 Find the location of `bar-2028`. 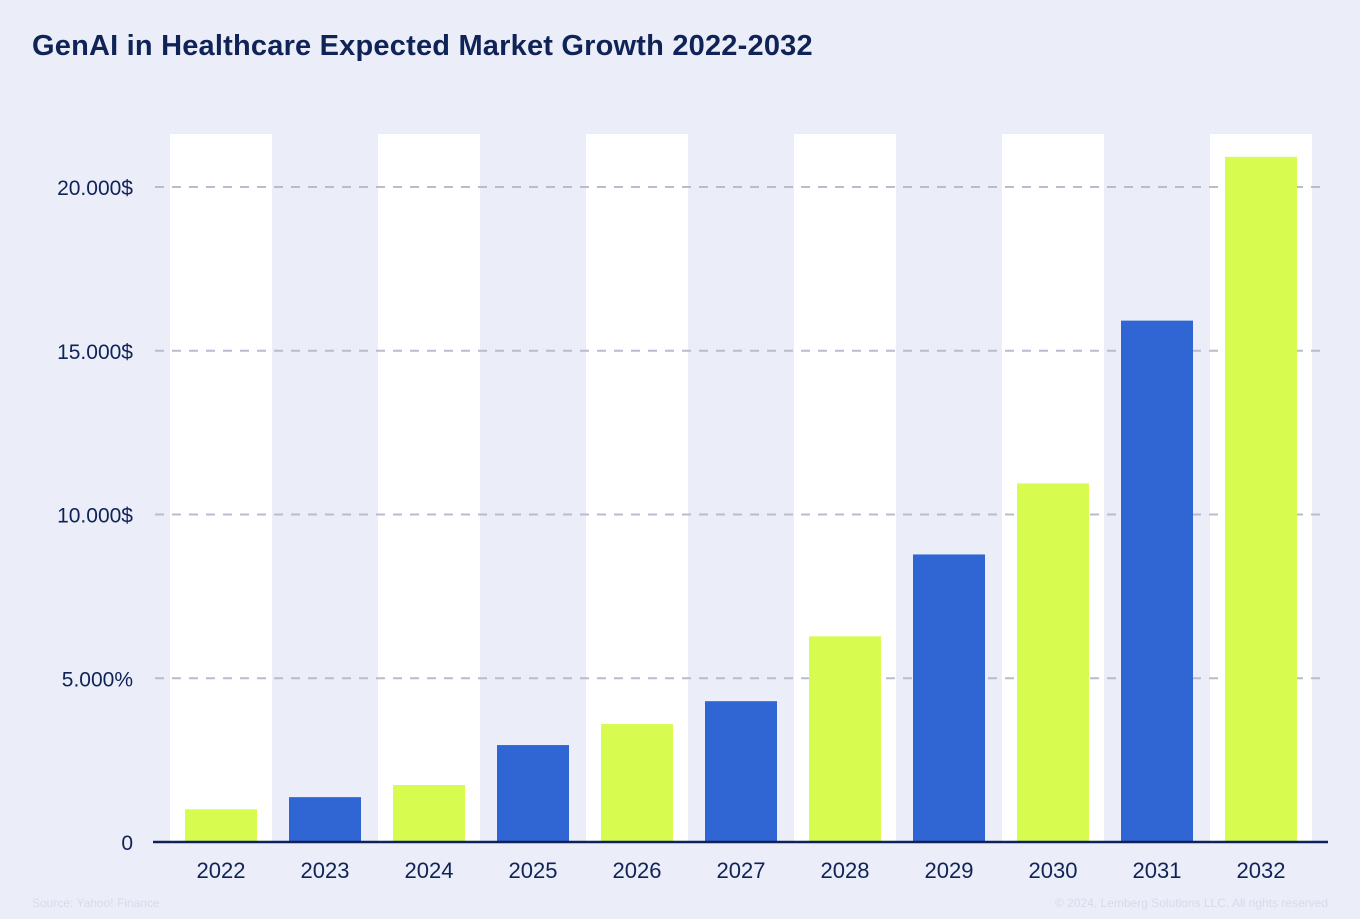

bar-2028 is located at coordinates (845, 739).